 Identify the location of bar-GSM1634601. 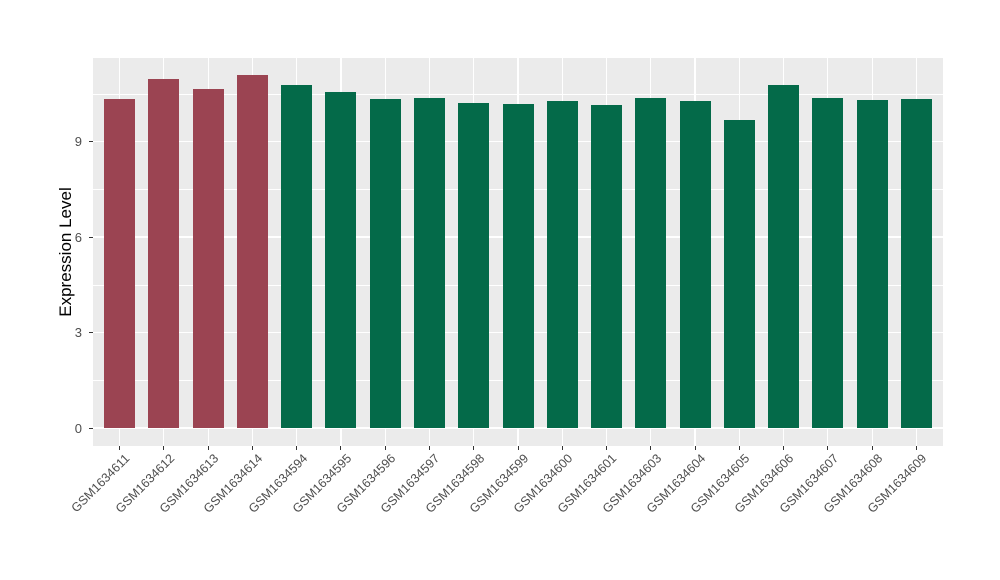
(607, 267).